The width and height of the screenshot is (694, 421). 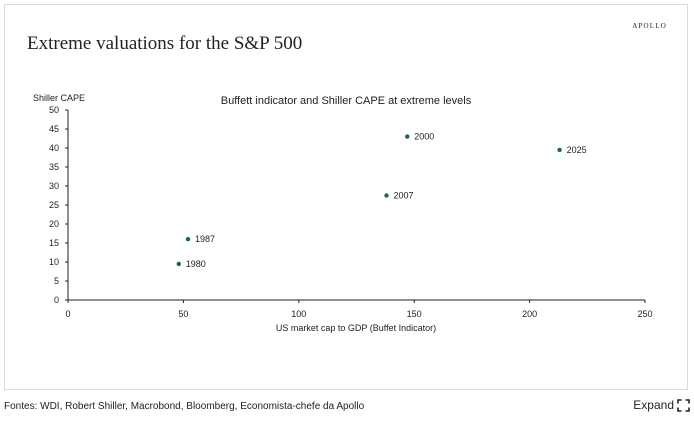 I want to click on y-tick-label: 5, so click(x=56, y=281).